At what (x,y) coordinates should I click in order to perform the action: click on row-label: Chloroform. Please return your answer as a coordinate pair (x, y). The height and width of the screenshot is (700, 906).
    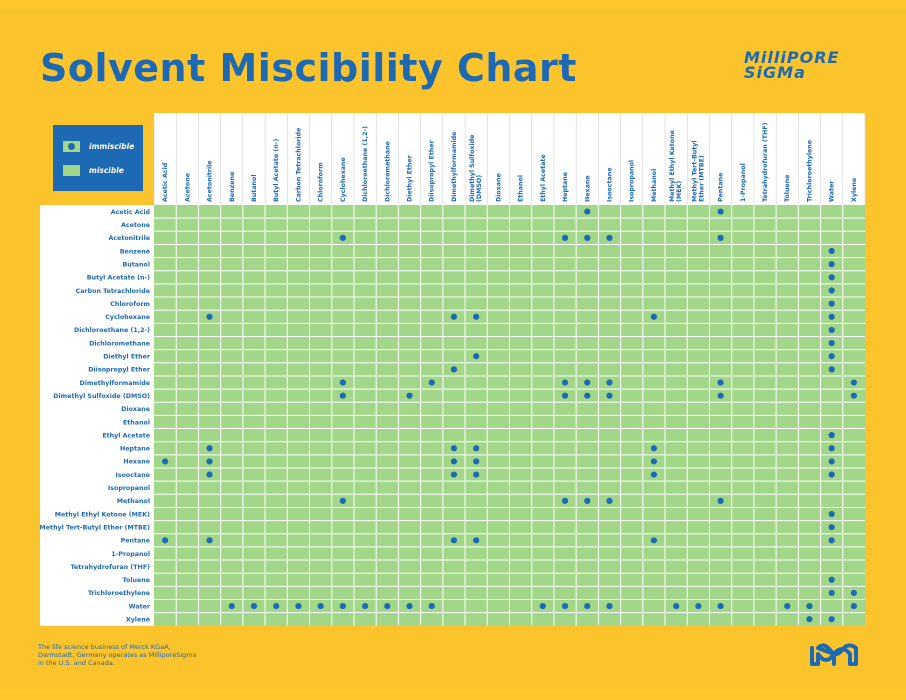
    Looking at the image, I should click on (130, 304).